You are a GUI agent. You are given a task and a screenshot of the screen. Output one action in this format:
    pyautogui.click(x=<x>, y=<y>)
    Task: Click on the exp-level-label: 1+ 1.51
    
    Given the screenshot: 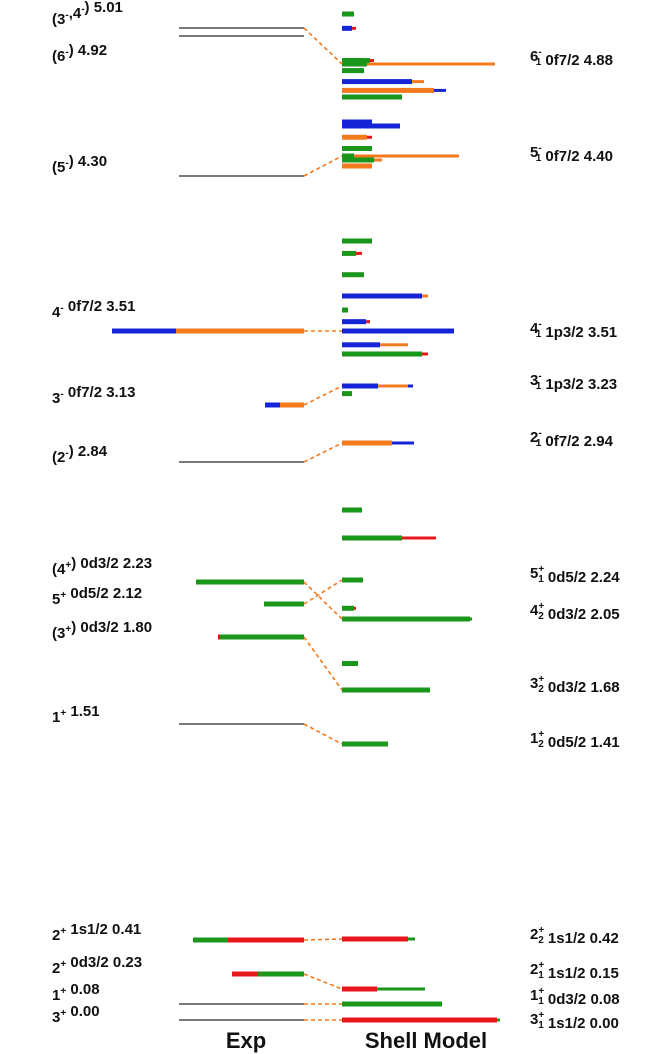 What is the action you would take?
    pyautogui.click(x=76, y=714)
    